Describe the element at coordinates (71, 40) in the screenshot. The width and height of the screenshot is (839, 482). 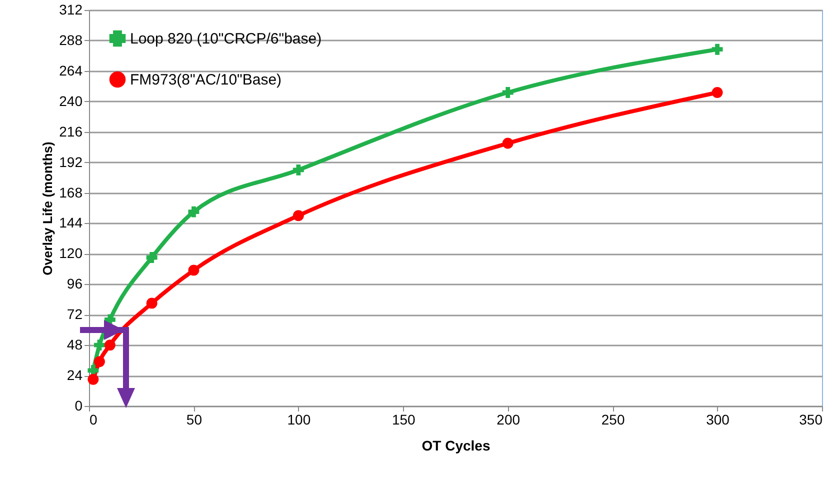
I see `y-tick-label: 288` at that location.